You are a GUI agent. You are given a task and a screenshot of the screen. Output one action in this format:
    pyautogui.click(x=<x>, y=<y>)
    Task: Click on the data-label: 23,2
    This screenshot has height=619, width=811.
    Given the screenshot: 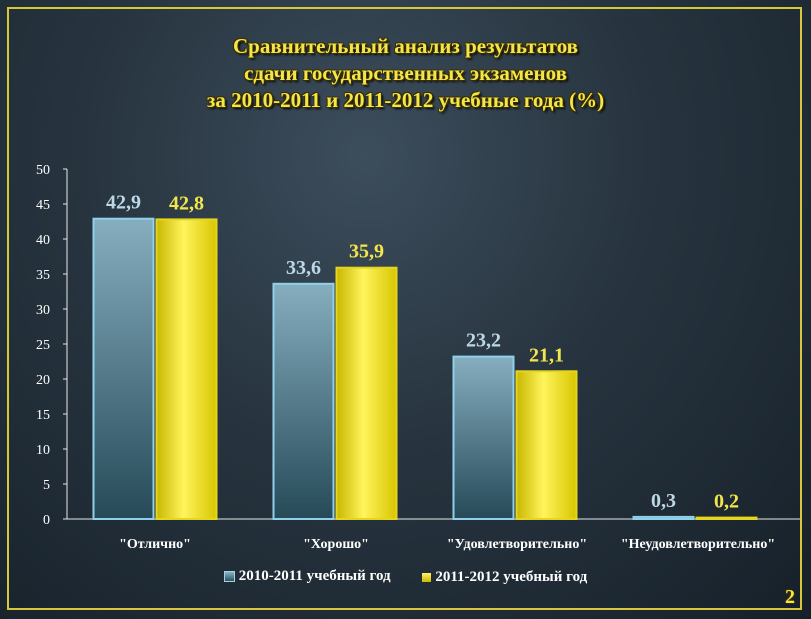 What is the action you would take?
    pyautogui.click(x=483, y=341)
    